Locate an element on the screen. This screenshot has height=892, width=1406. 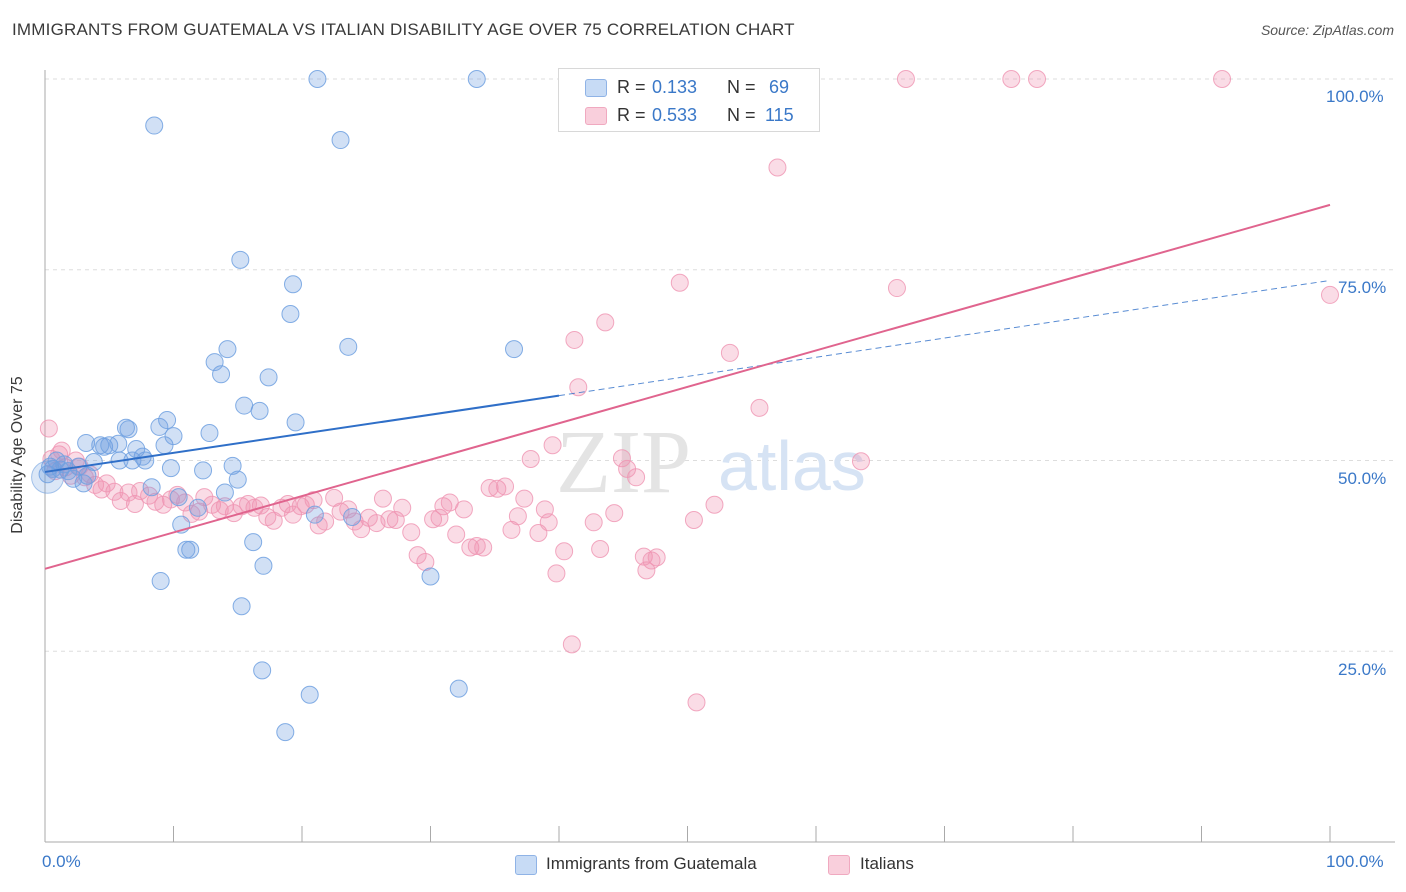
italians-n-value: 115 is located at coordinates (779, 115).